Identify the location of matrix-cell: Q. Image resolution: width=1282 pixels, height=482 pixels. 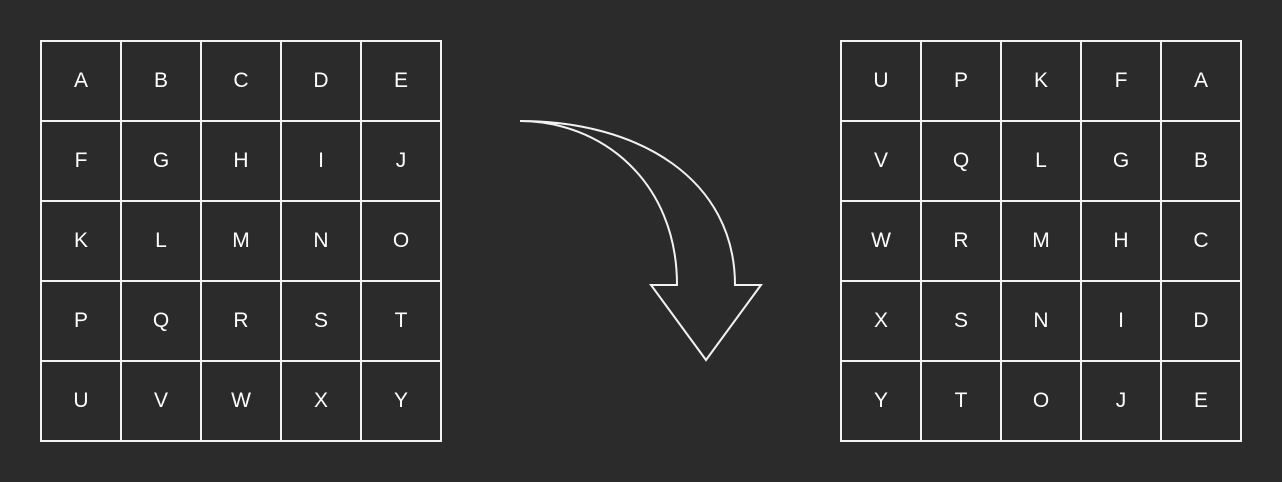
(962, 162).